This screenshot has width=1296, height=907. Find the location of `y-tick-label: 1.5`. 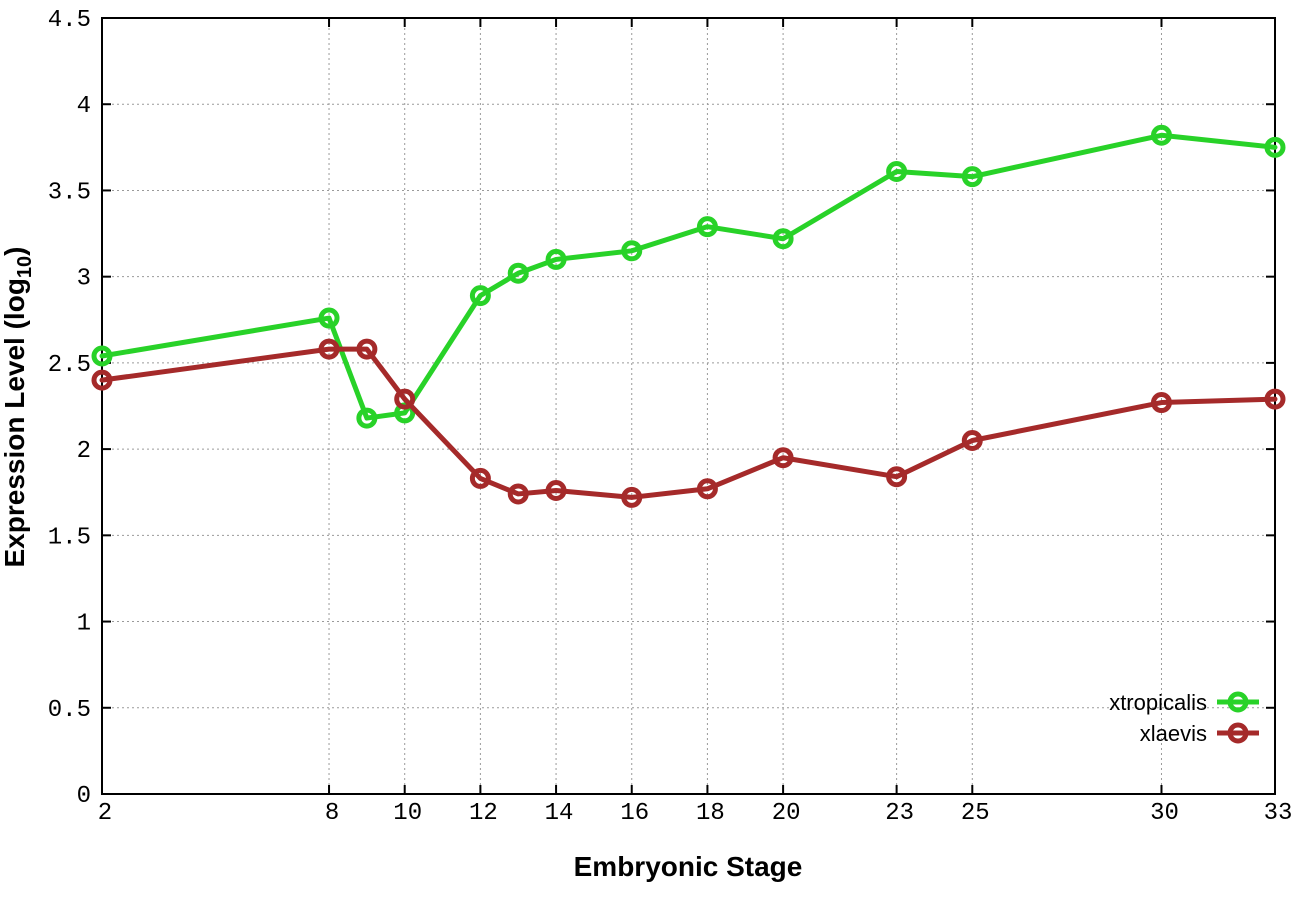

y-tick-label: 1.5 is located at coordinates (69, 537).